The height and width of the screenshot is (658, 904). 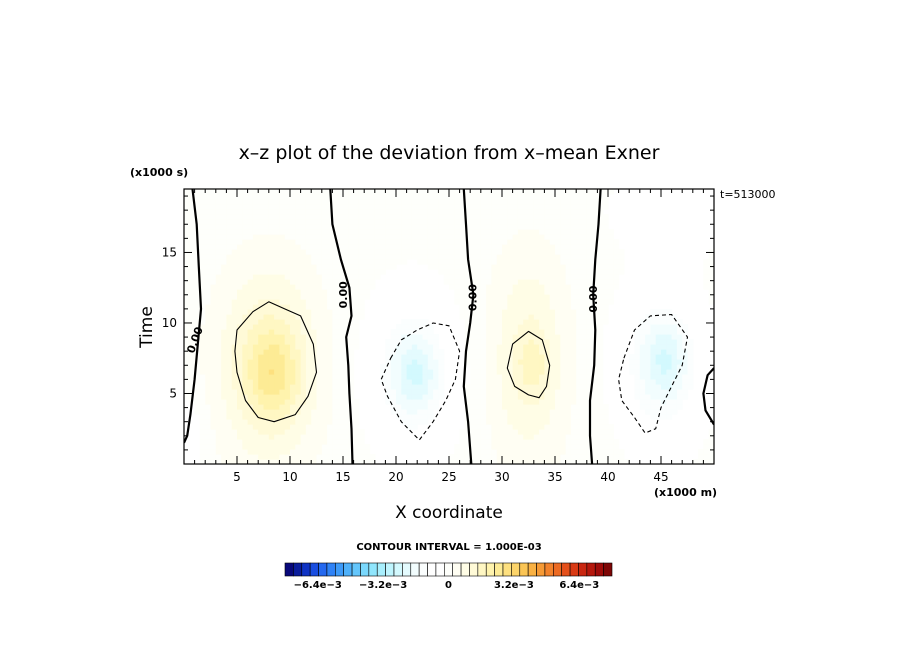 I want to click on colorbar-swatch, so click(x=314, y=569).